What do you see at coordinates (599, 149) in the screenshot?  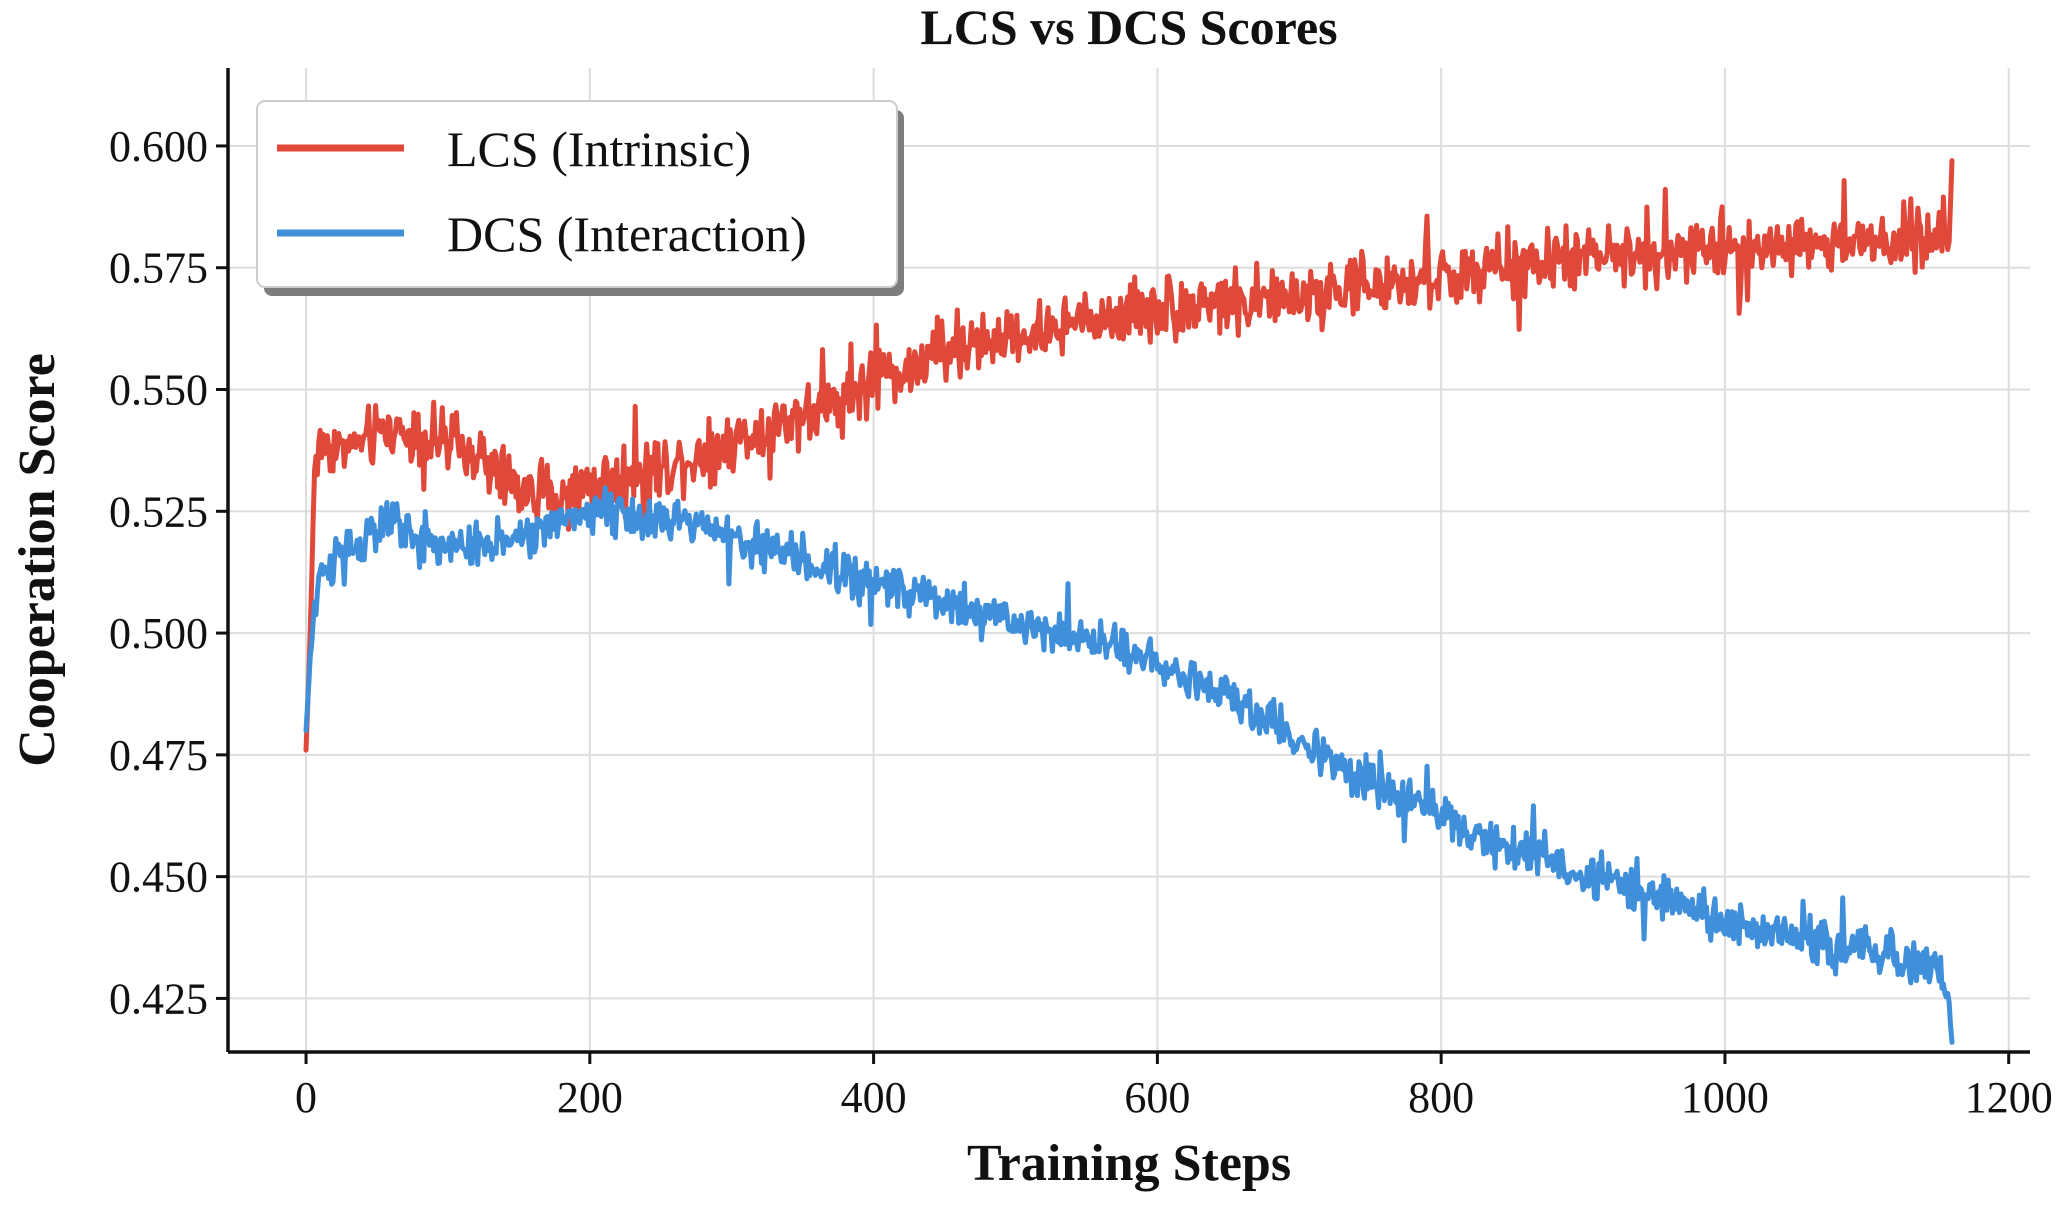 I see `legend-label-lcs: LCS (Intrinsic)` at bounding box center [599, 149].